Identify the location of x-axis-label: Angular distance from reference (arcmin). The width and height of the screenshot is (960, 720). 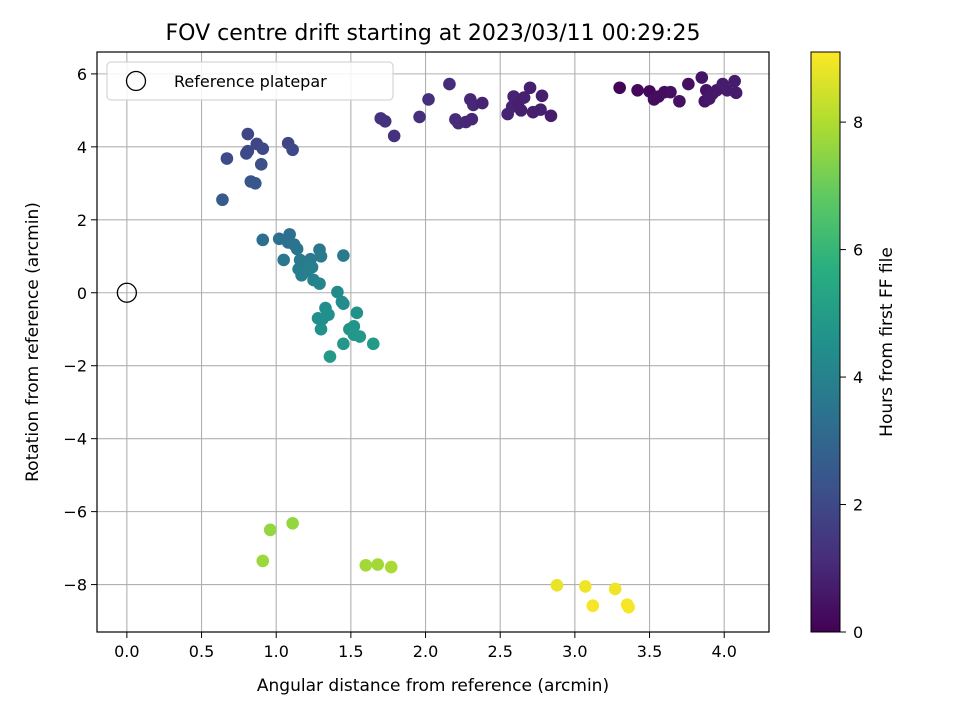
(433, 686).